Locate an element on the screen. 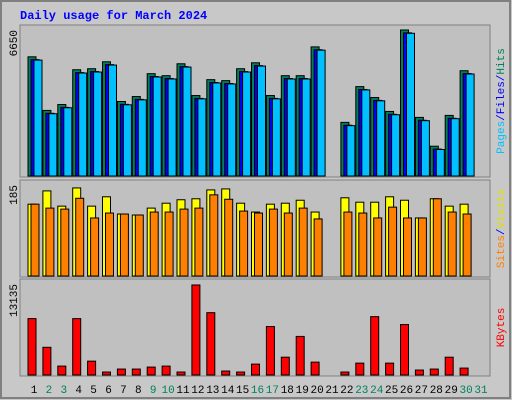 Image resolution: width=512 pixels, height=400 pixels. x-tick-label: 5 is located at coordinates (93, 391).